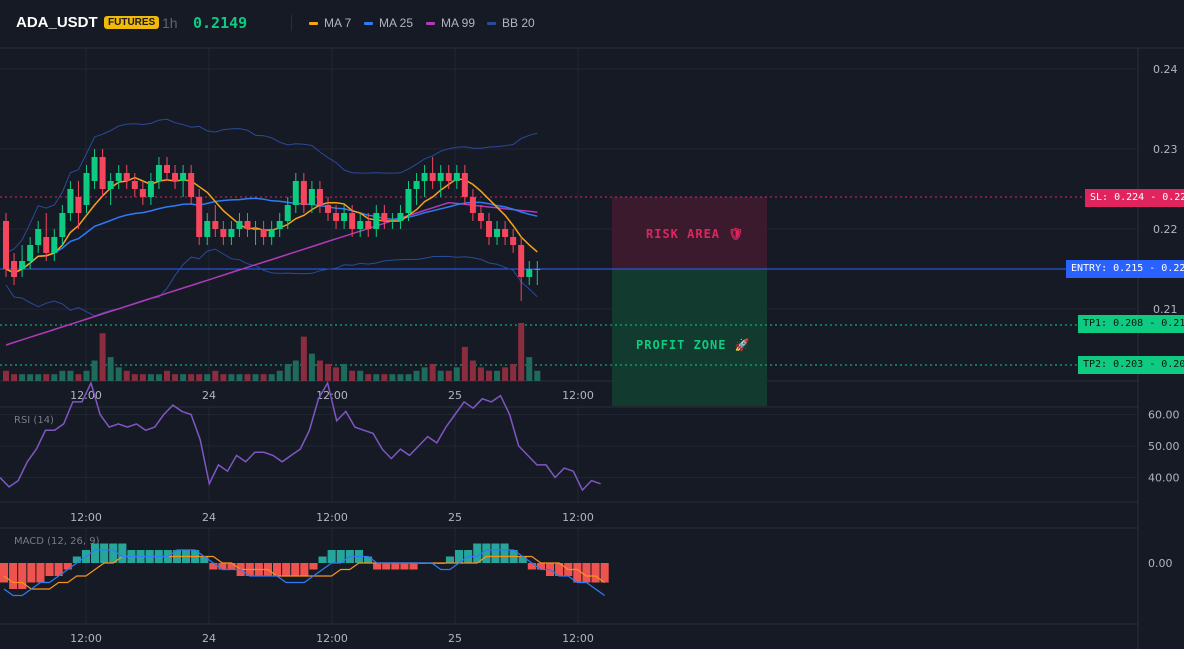 Image resolution: width=1184 pixels, height=649 pixels. Describe the element at coordinates (57, 22) in the screenshot. I see `symbol-label: ADA_USDT` at that location.